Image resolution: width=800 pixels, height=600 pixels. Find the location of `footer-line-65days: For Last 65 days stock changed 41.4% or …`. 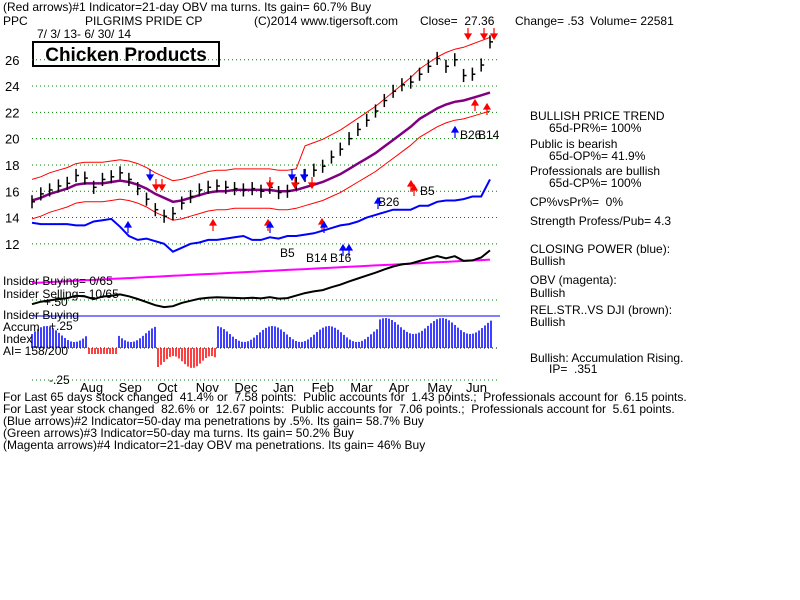

footer-line-65days: For Last 65 days stock changed 41.4% or … is located at coordinates (345, 397).